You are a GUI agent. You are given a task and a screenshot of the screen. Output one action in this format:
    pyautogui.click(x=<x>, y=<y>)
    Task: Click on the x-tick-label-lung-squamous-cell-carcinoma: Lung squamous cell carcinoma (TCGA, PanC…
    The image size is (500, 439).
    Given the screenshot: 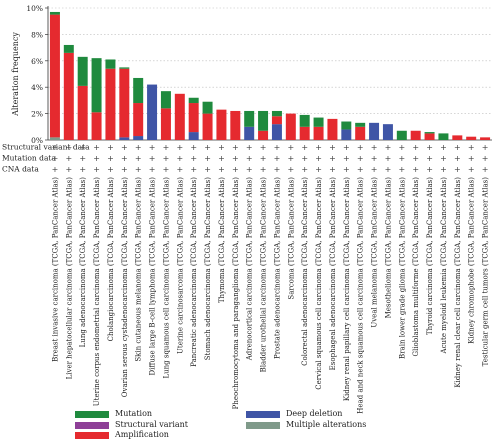 What is the action you would take?
    pyautogui.click(x=166, y=278)
    